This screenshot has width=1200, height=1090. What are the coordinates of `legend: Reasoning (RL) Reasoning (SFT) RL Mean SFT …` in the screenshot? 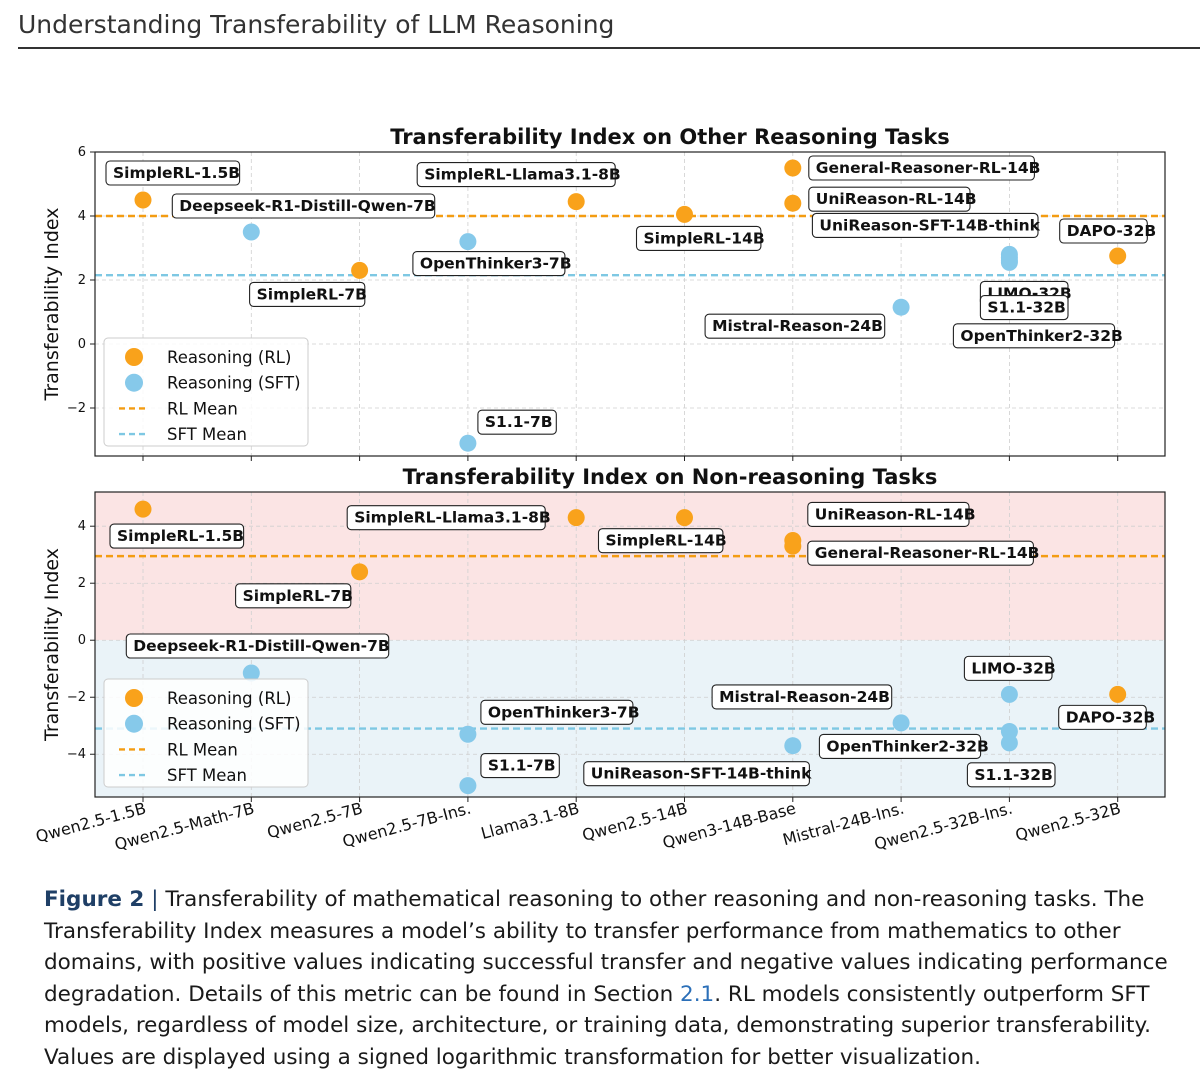 It's located at (206, 392).